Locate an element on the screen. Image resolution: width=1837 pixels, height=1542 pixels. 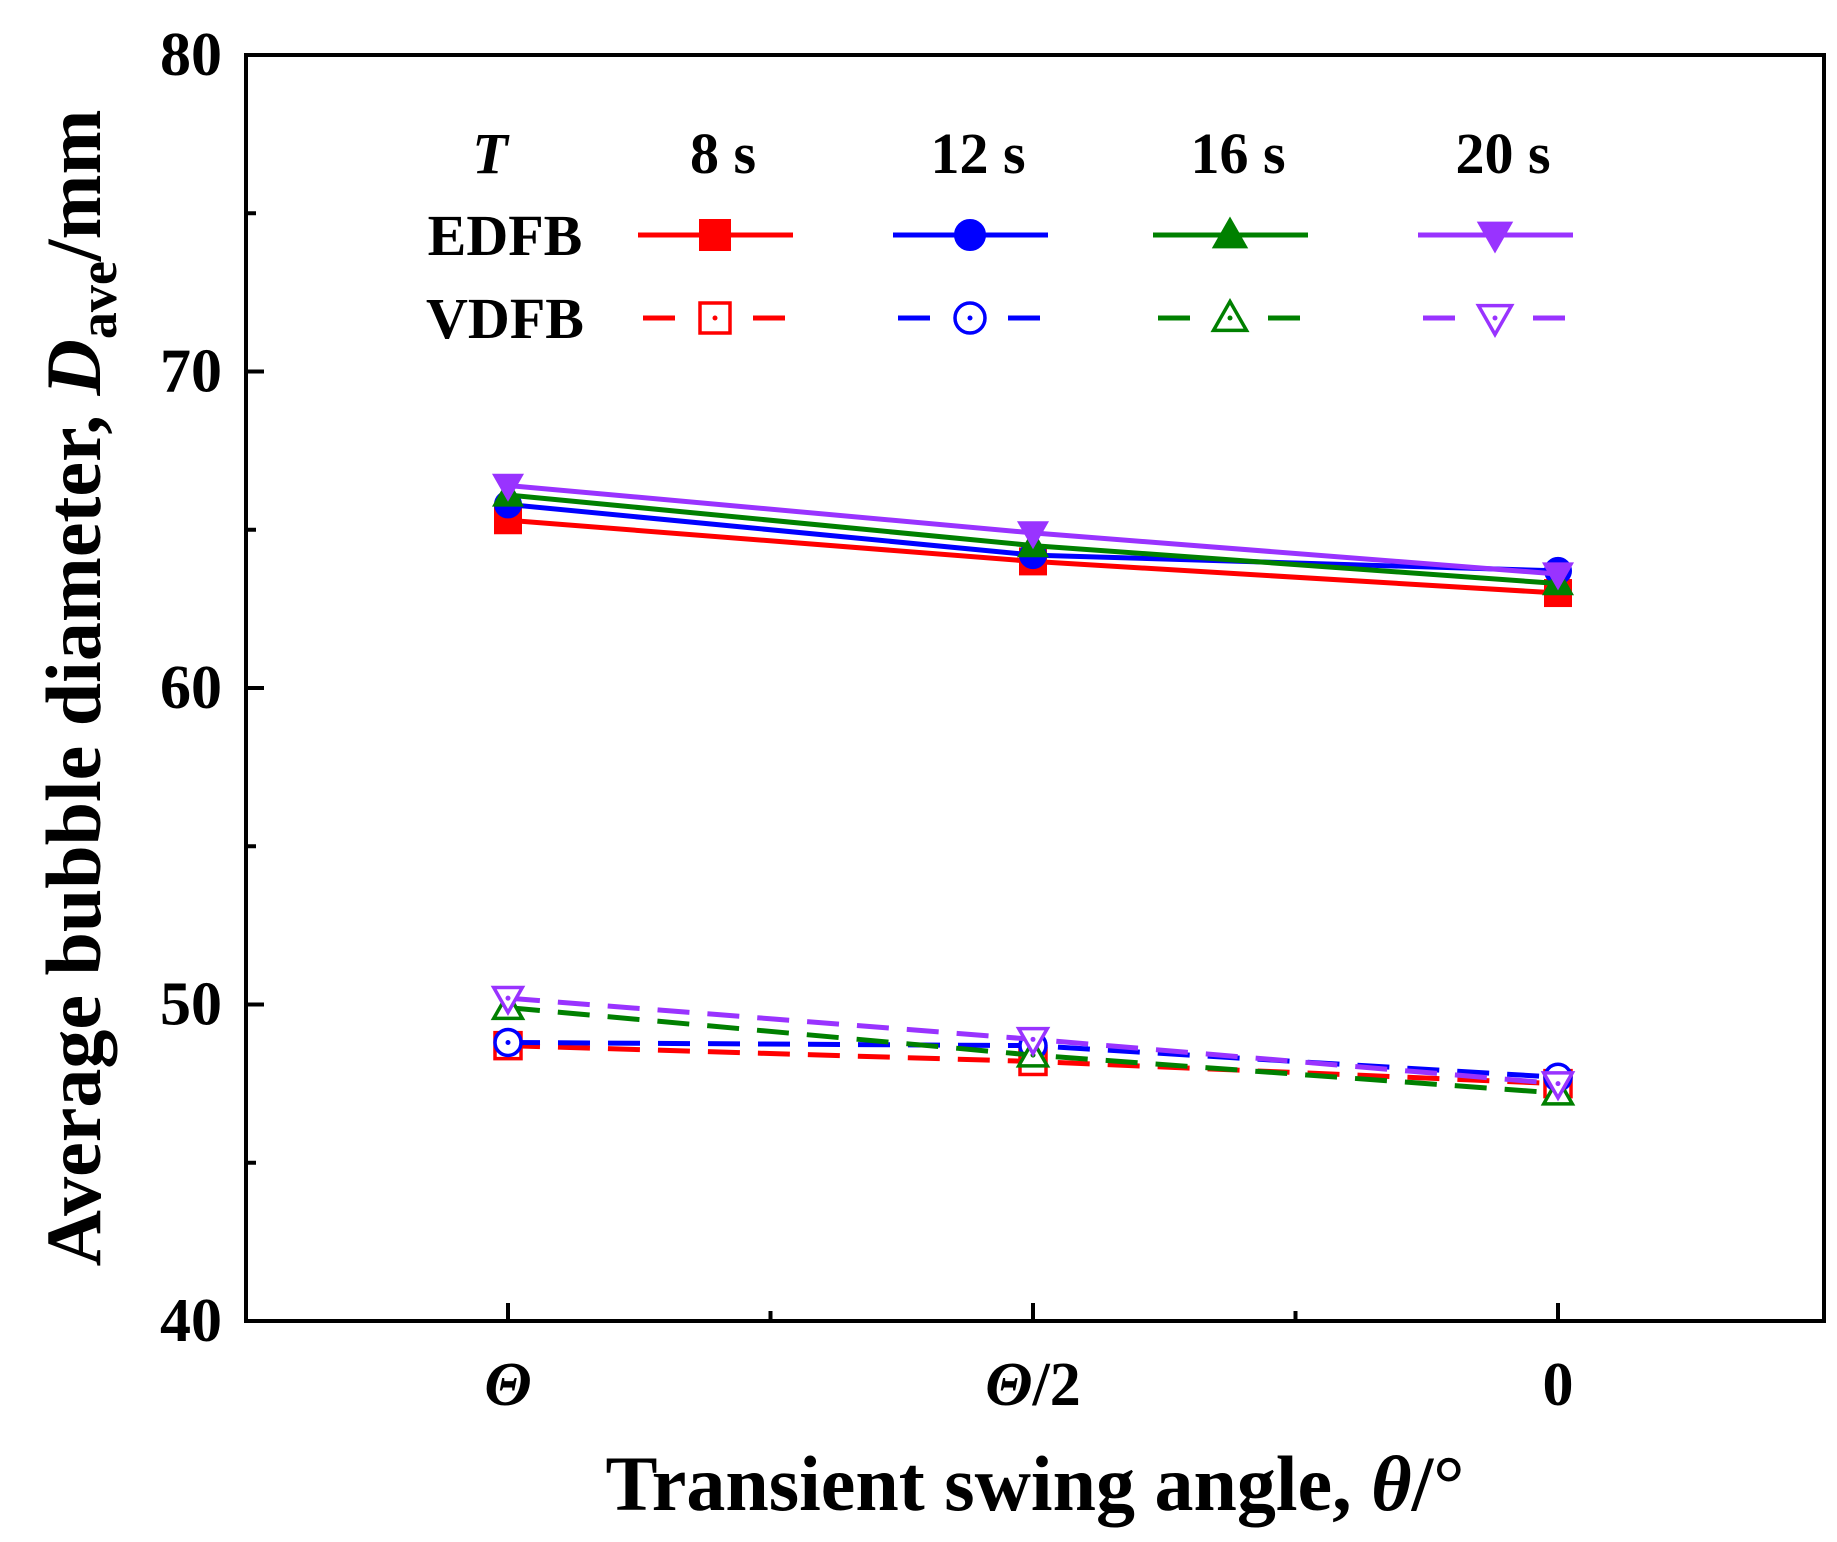
y-tick-label: 80 is located at coordinates (191, 55).